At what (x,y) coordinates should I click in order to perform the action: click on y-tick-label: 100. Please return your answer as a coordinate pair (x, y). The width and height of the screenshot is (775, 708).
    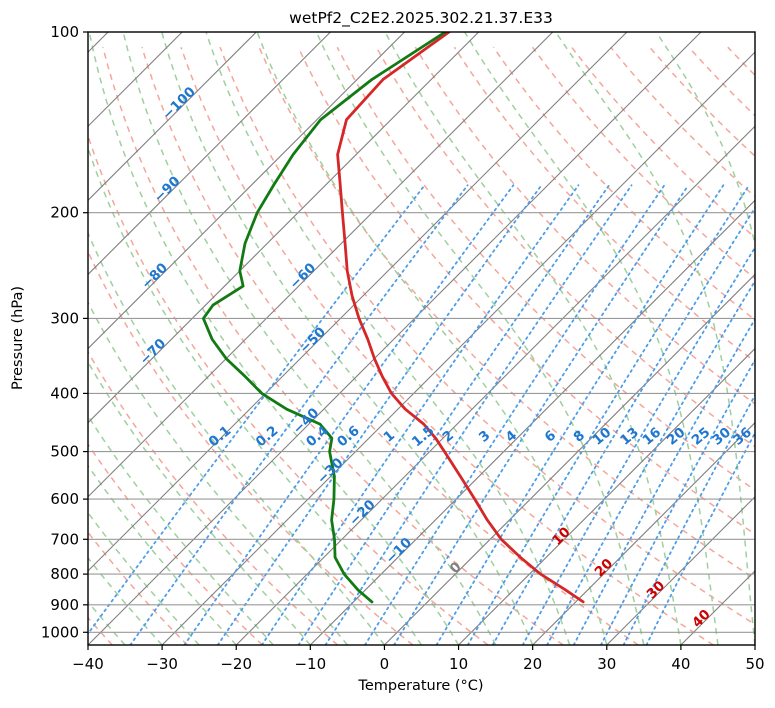
    Looking at the image, I should click on (64, 32).